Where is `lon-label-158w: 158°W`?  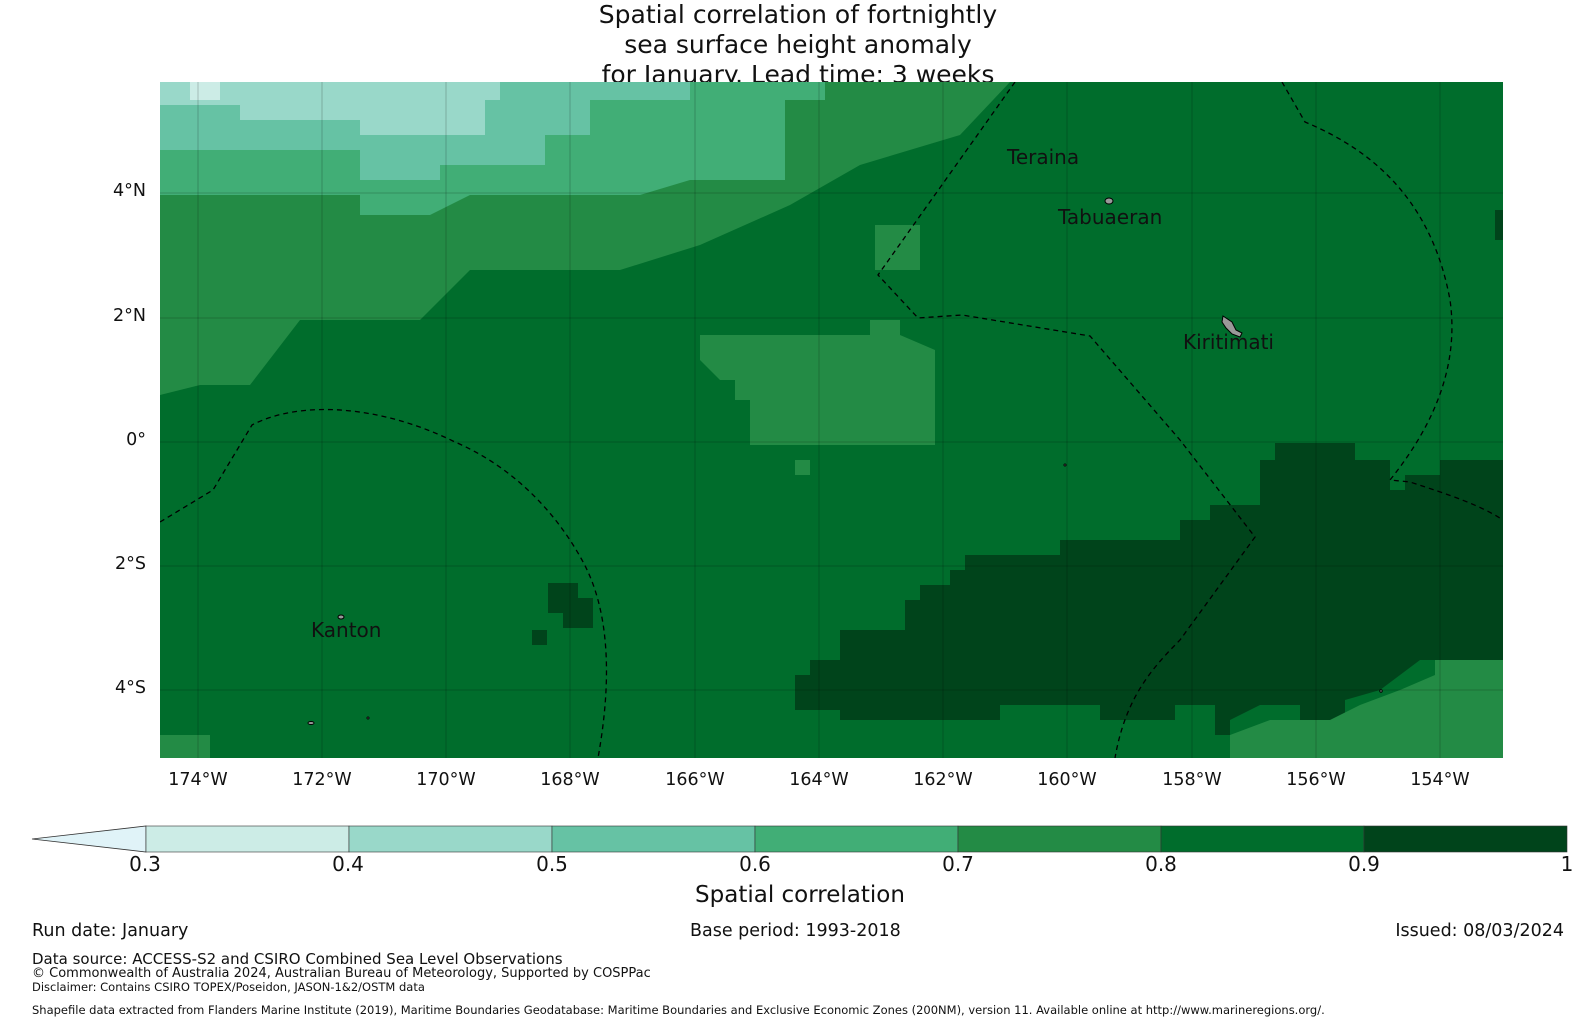
lon-label-158w: 158°W is located at coordinates (1192, 780).